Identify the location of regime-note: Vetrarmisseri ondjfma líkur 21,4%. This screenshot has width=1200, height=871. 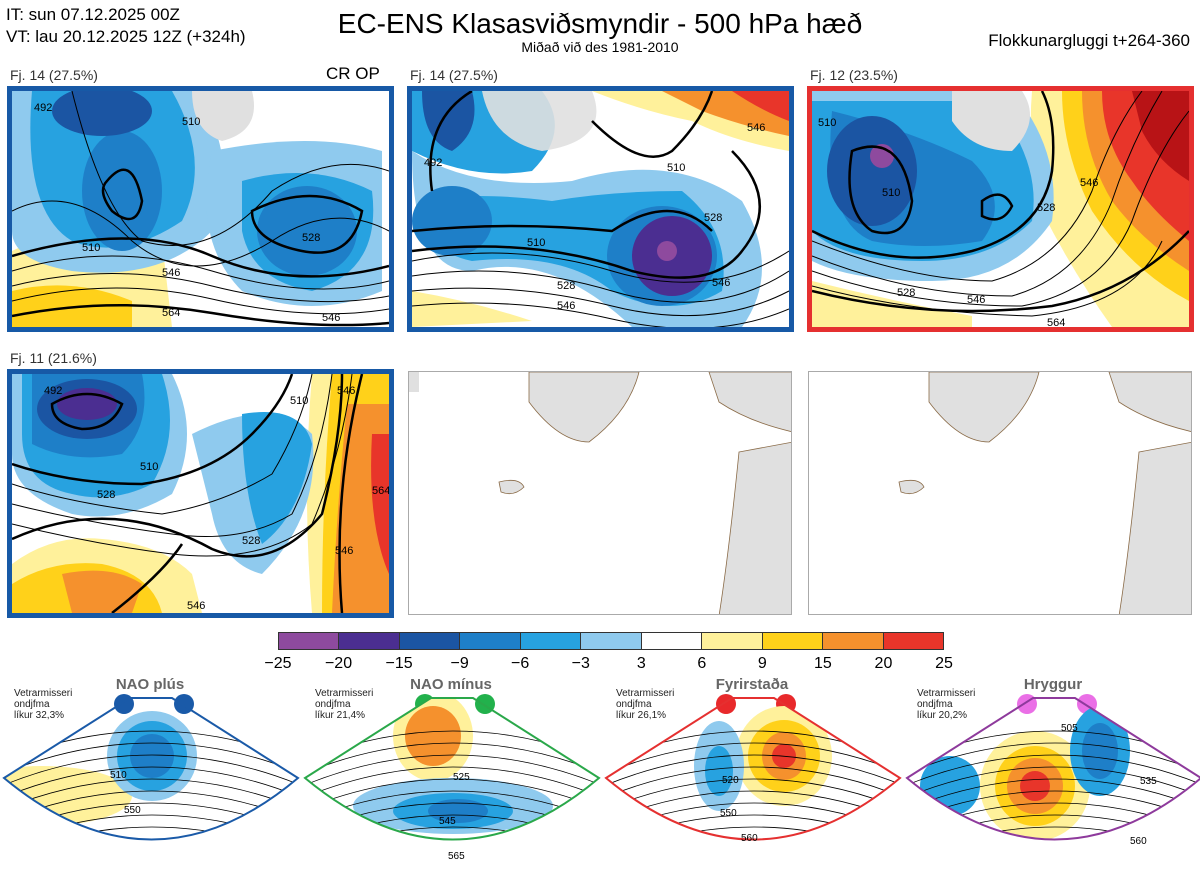
(344, 704).